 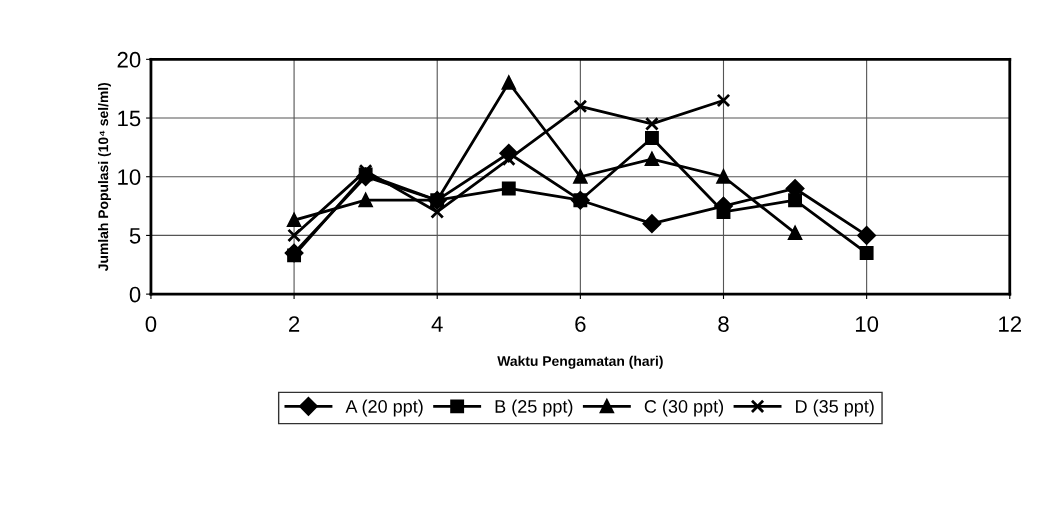 What do you see at coordinates (135, 236) in the screenshot?
I see `y-tick-label: 5` at bounding box center [135, 236].